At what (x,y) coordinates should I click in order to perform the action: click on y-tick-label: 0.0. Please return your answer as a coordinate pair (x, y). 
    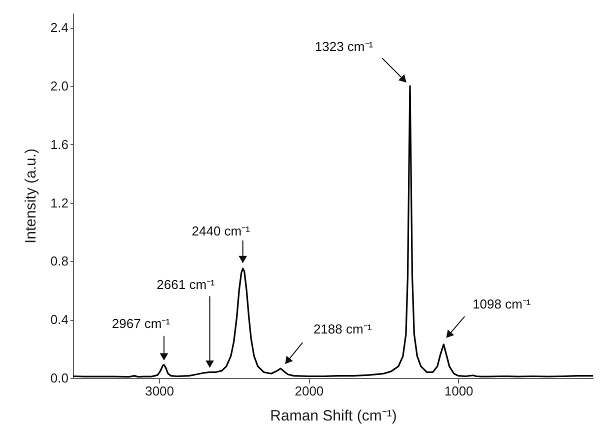
    Looking at the image, I should click on (59, 378).